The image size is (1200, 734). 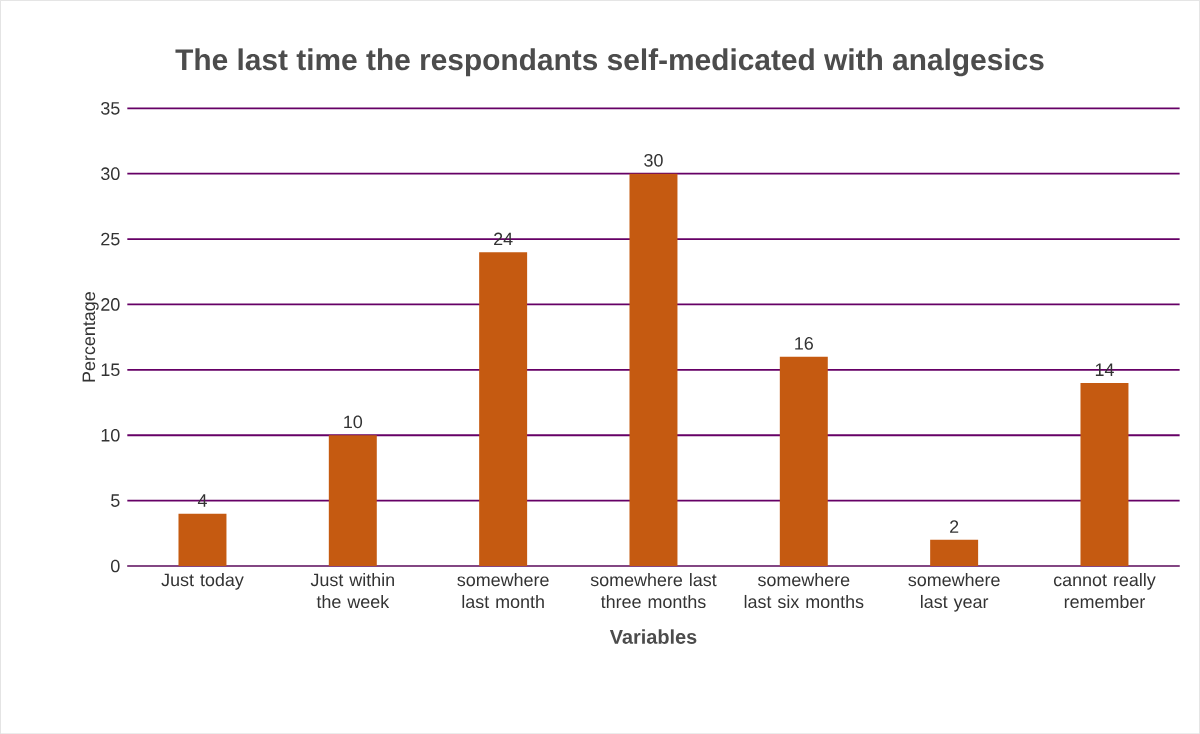 I want to click on chart-title: The last time the respondants self-medicated with analgesics, so click(x=609, y=62).